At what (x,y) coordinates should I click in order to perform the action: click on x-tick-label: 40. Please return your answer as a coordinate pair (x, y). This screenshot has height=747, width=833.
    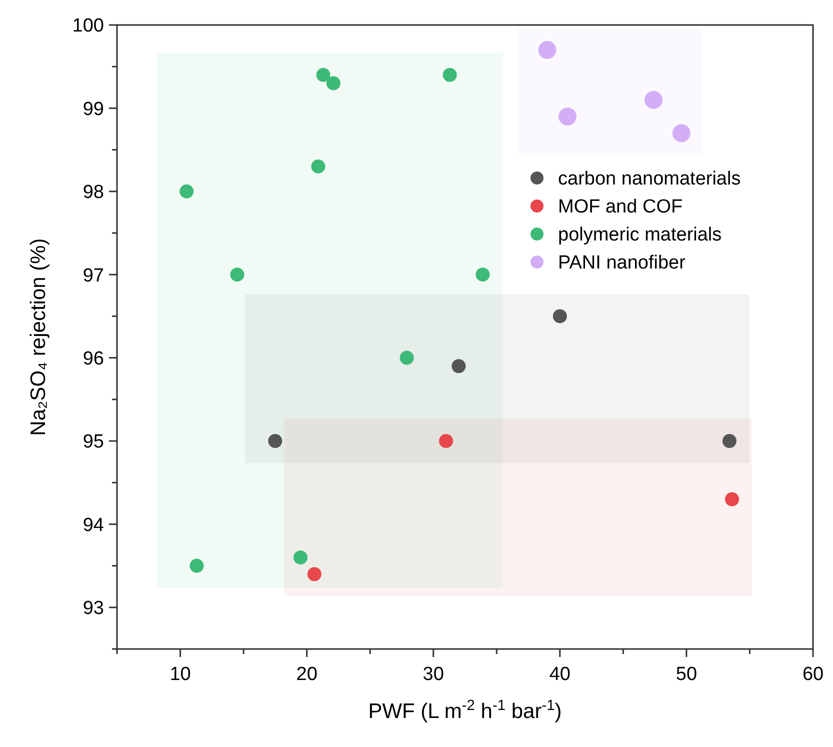
    Looking at the image, I should click on (559, 674).